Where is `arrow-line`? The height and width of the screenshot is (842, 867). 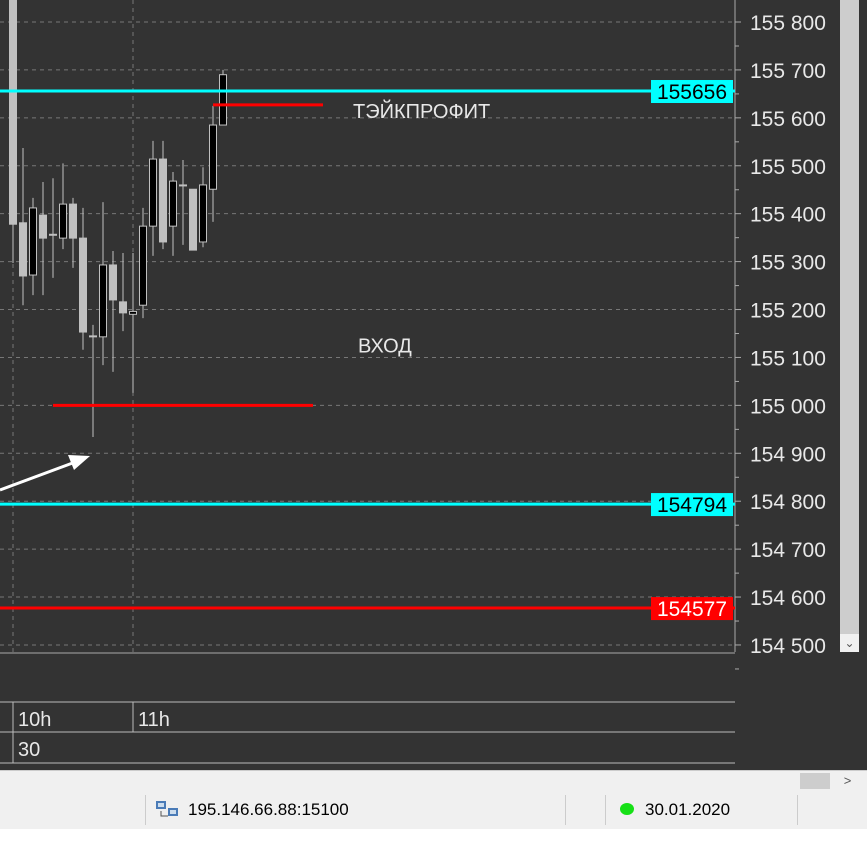
arrow-line is located at coordinates (39, 475).